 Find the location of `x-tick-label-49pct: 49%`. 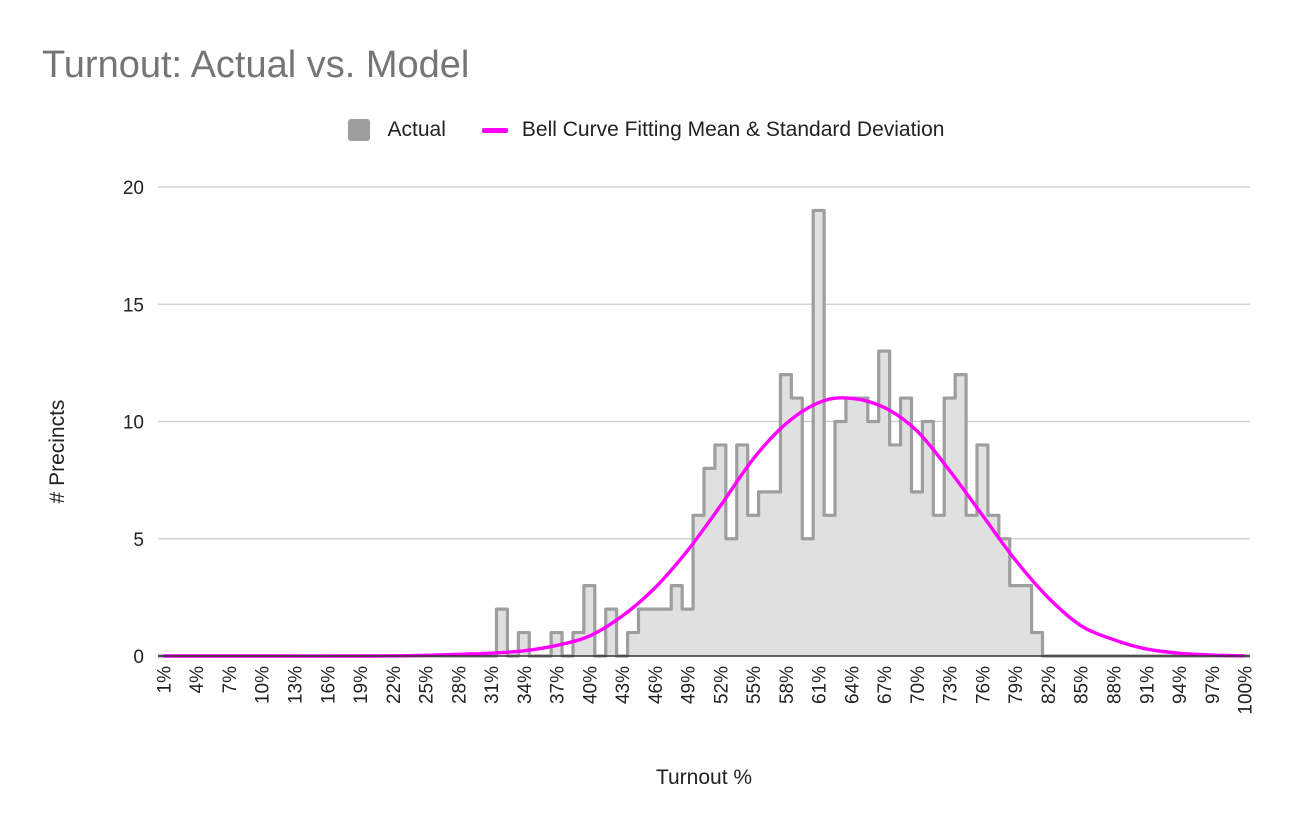

x-tick-label-49pct: 49% is located at coordinates (689, 685).